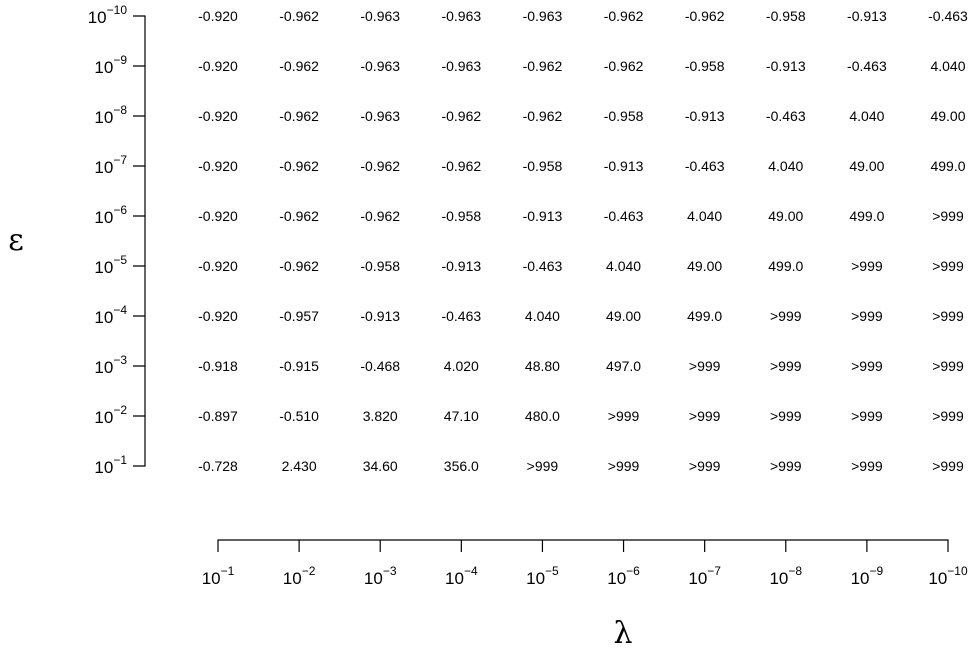 The image size is (977, 654). I want to click on x-tick-exponent: −9, so click(877, 571).